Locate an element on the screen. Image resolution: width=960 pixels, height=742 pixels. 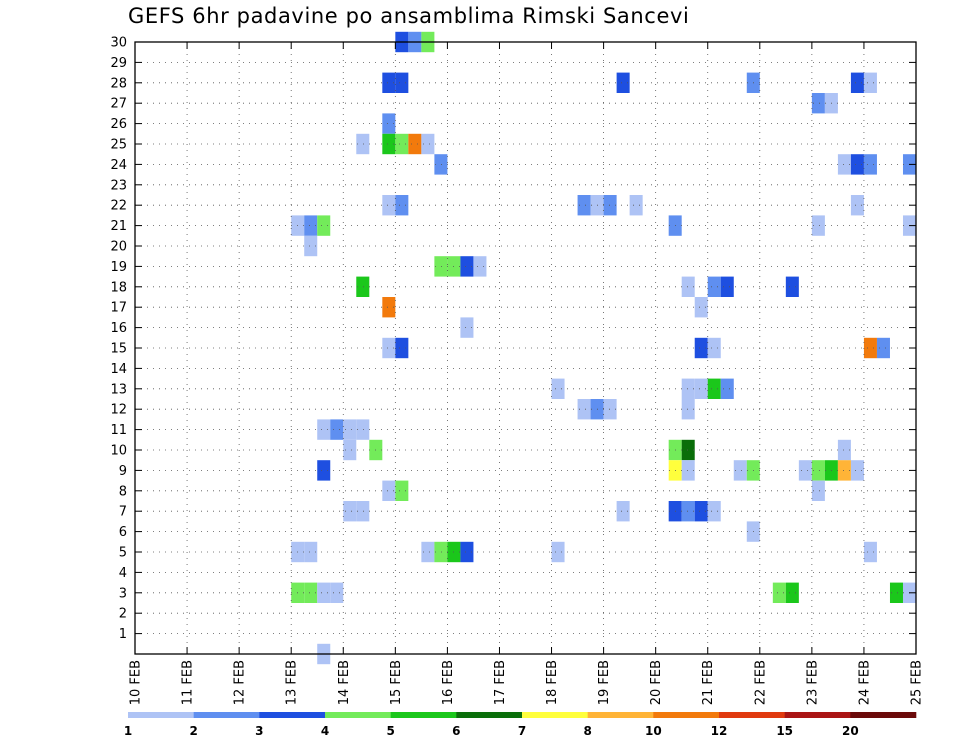
colorbar: 1 2 3 4 5 6 7 8 10 12 15 20 is located at coordinates (520, 725).